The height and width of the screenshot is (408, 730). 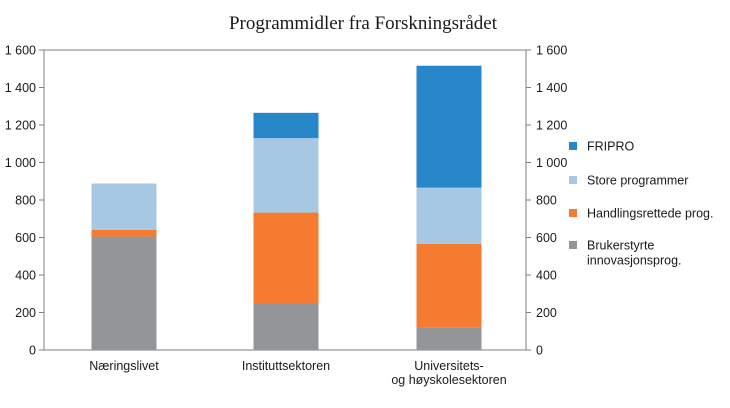 I want to click on y-axis-left: 0 200 400 600 800 1 000 1 200 1 400 1 600, so click(x=24, y=201).